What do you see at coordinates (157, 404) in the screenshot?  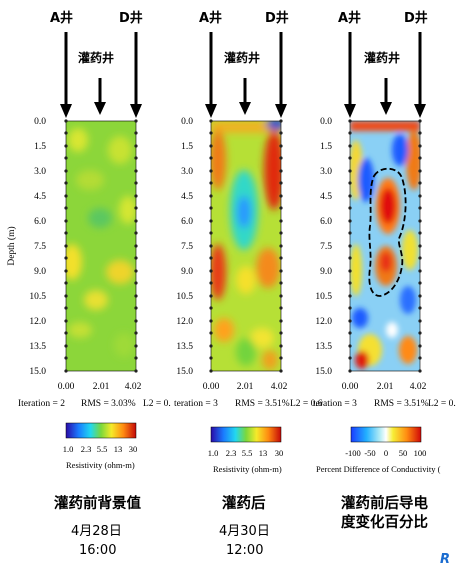 I see `l2-text: L2 = 0.` at bounding box center [157, 404].